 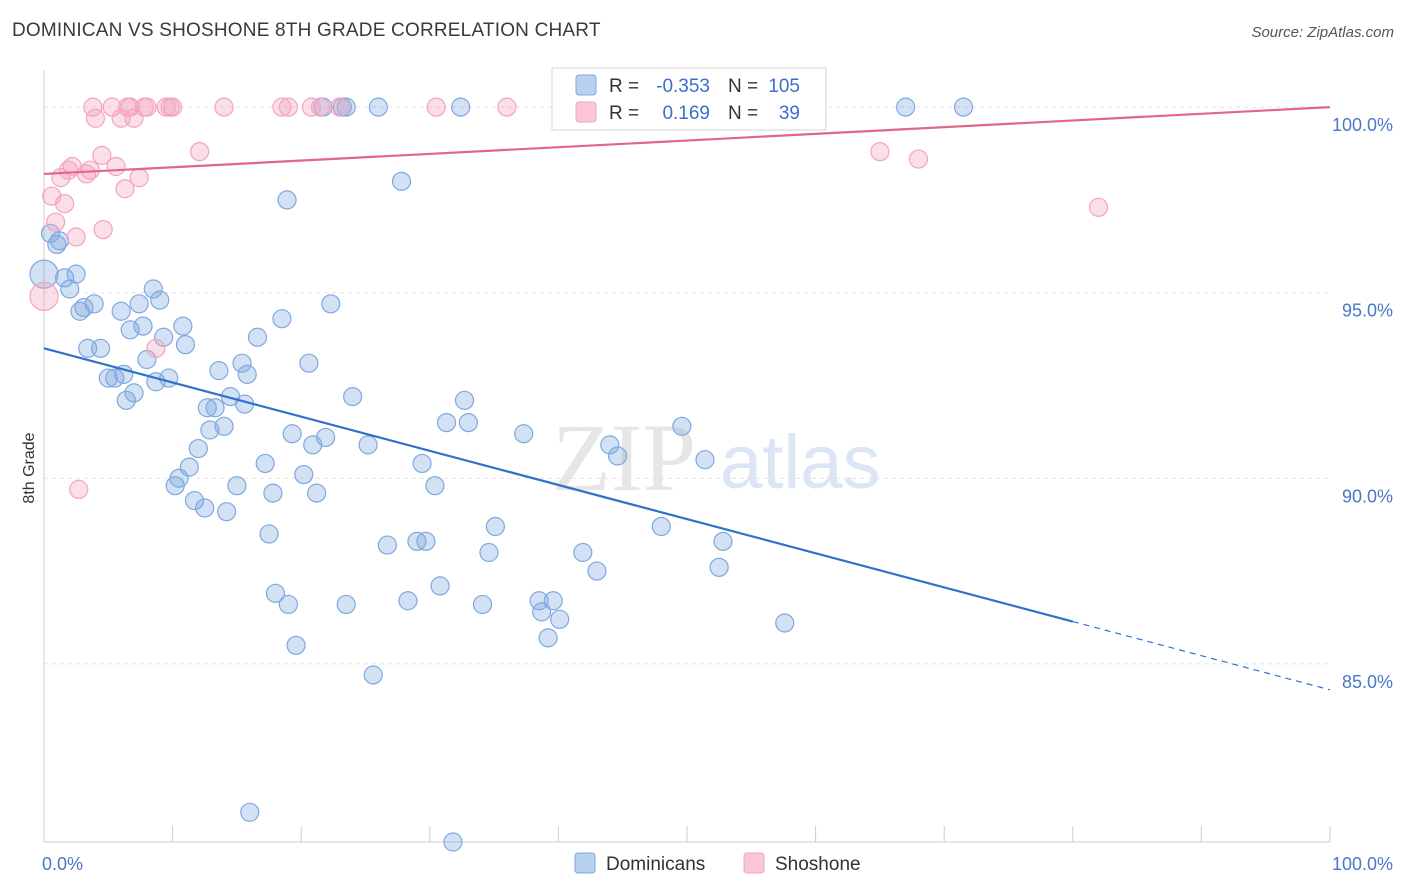 What do you see at coordinates (62, 864) in the screenshot?
I see `x-tick-label-0: 0.0%` at bounding box center [62, 864].